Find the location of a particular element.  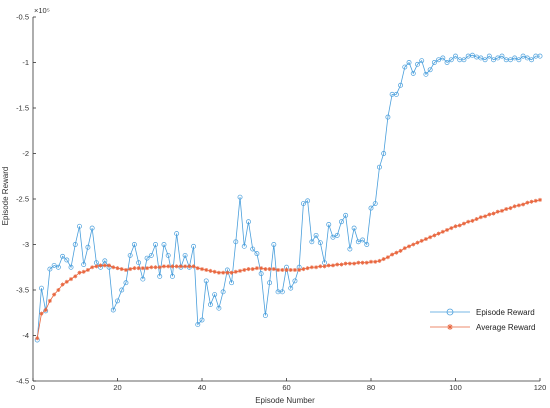

legend: Episode Reward Average Reward is located at coordinates (483, 322).